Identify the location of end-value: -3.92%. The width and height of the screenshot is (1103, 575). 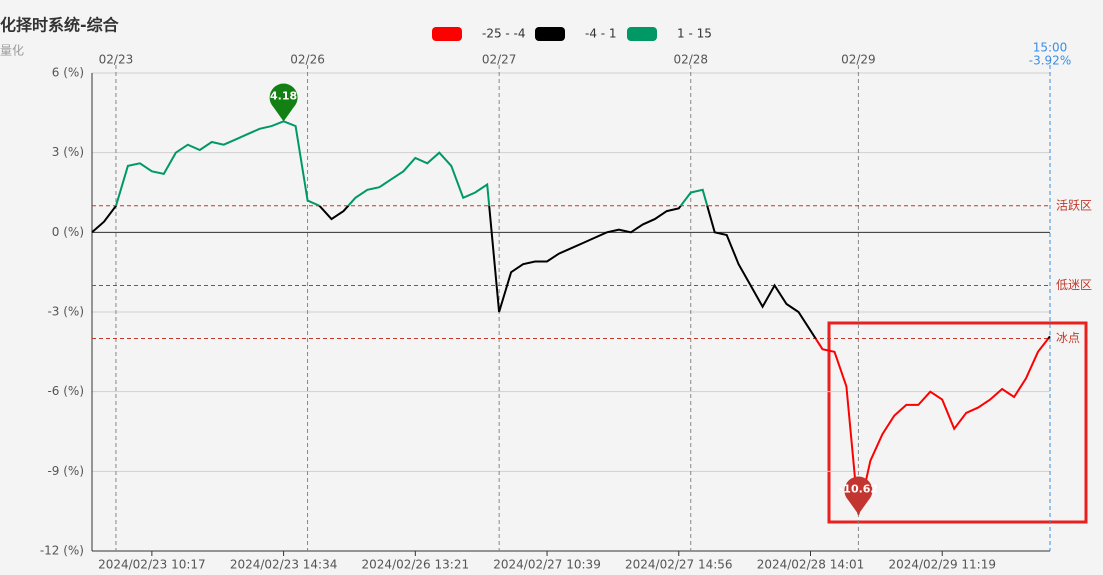
(1050, 61).